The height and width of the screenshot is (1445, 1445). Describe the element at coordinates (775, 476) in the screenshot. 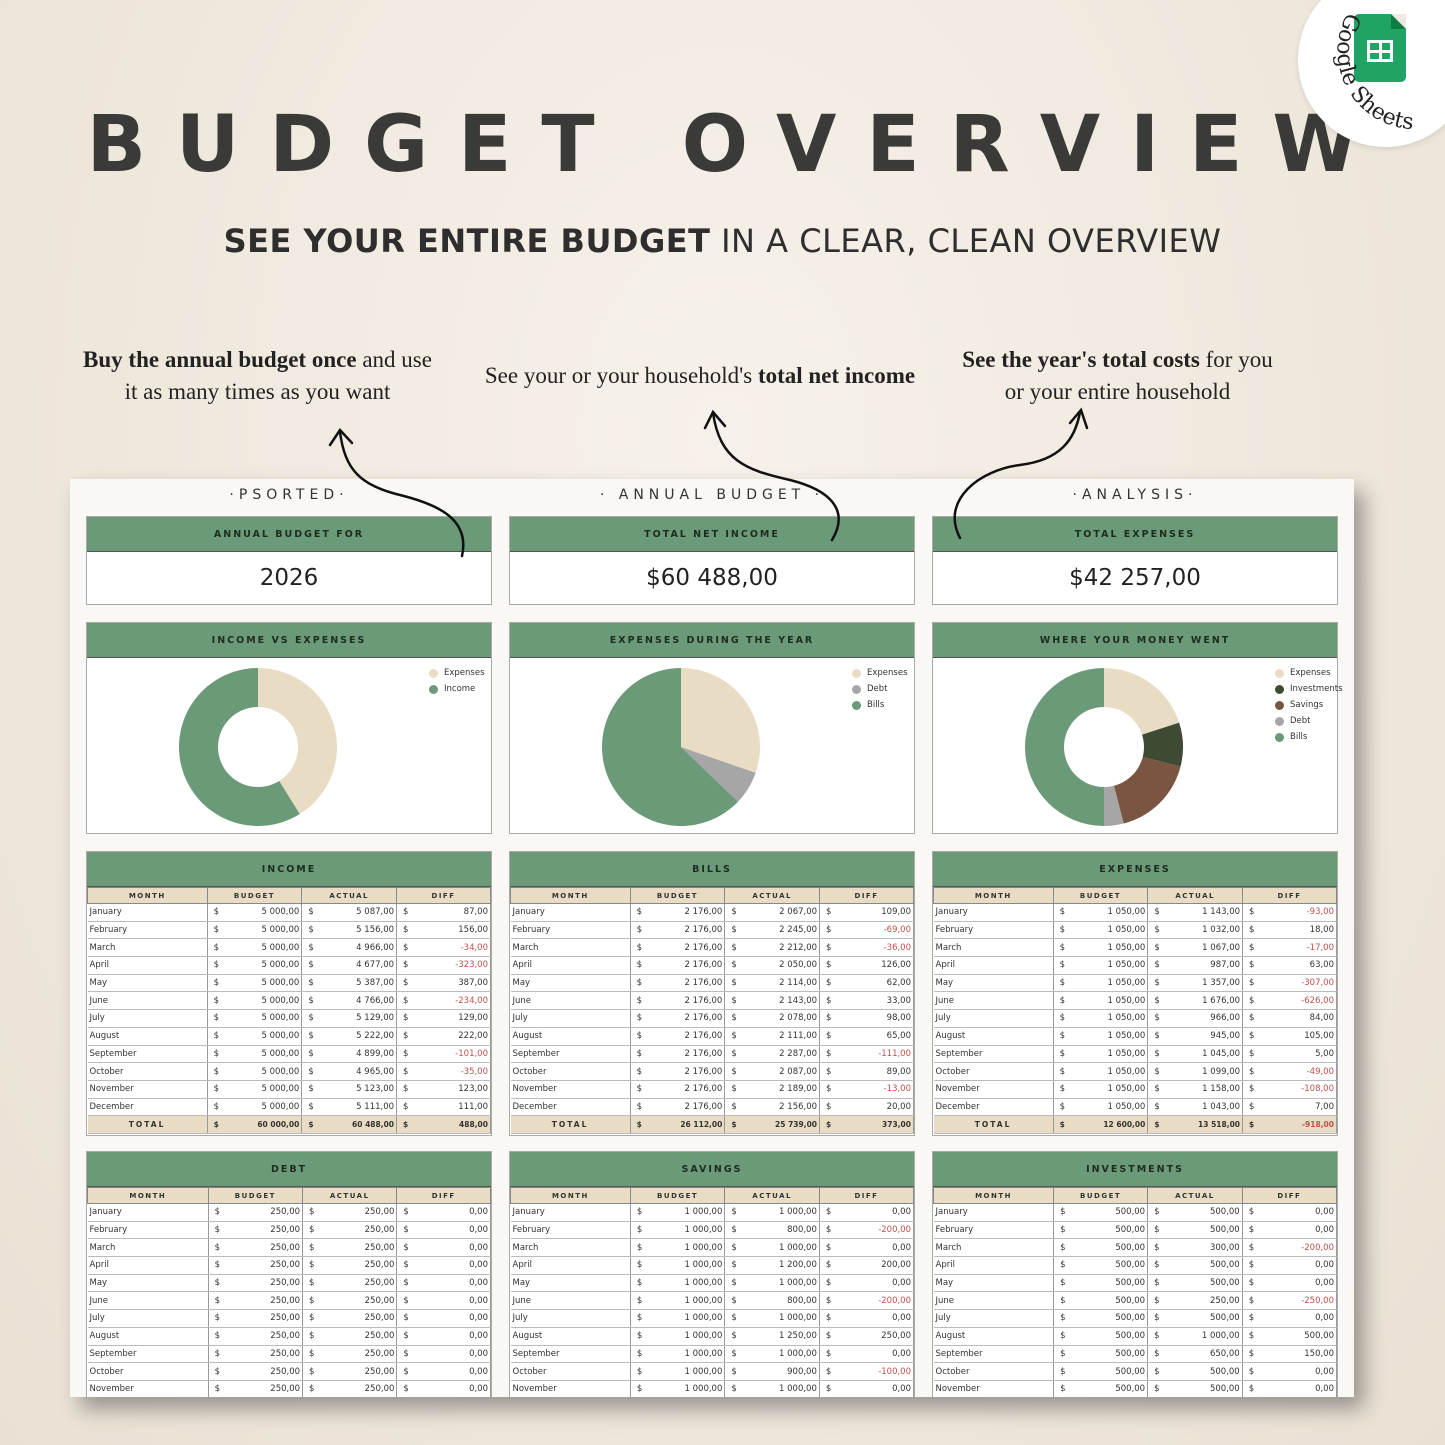

I see `arrow-middle` at that location.